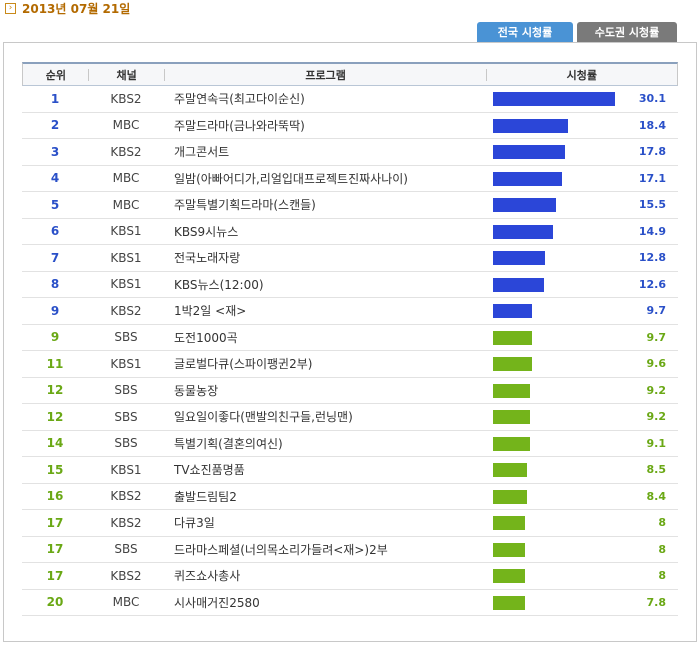 This screenshot has height=645, width=700. What do you see at coordinates (55, 257) in the screenshot?
I see `rank-cell: 7` at bounding box center [55, 257].